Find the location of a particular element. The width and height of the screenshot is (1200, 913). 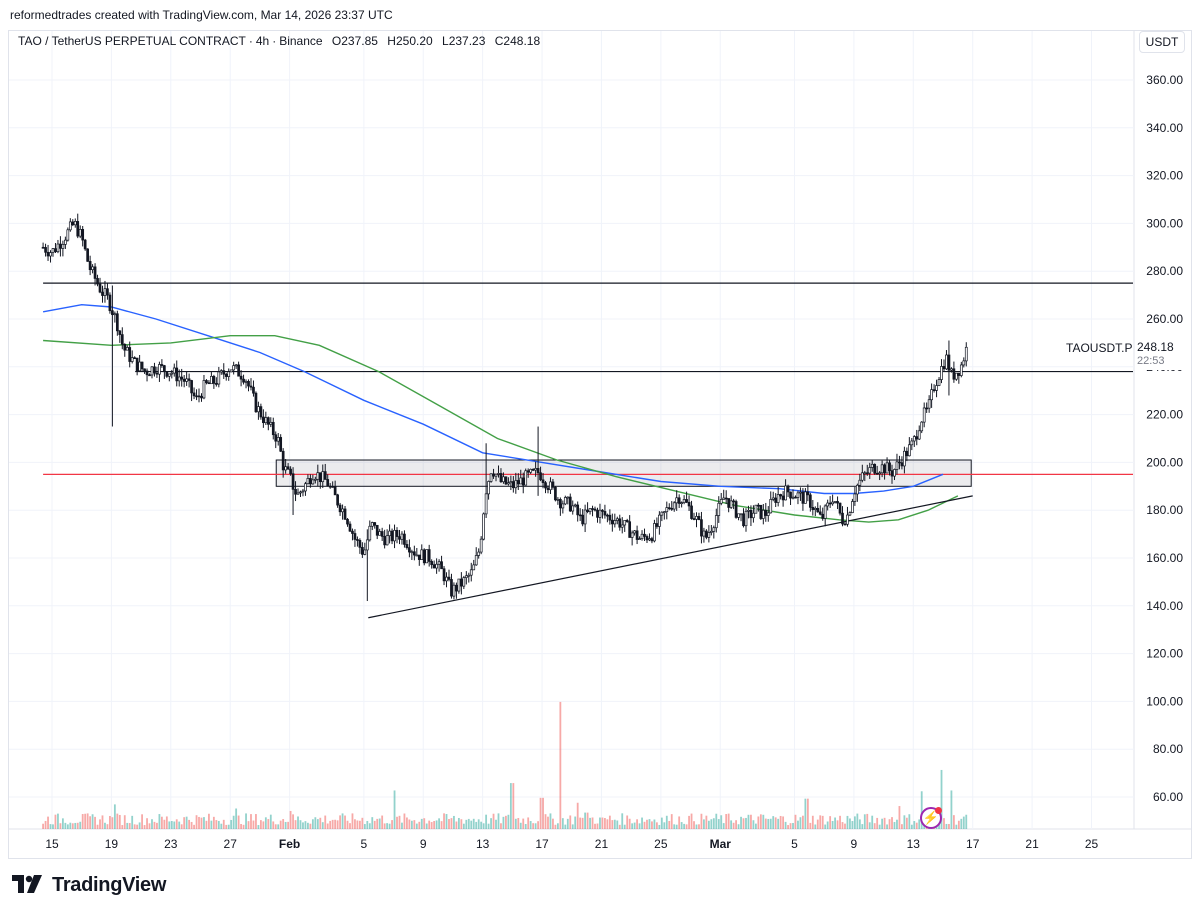

last-price-symbol-label: TAOUSDT.P is located at coordinates (1099, 348).